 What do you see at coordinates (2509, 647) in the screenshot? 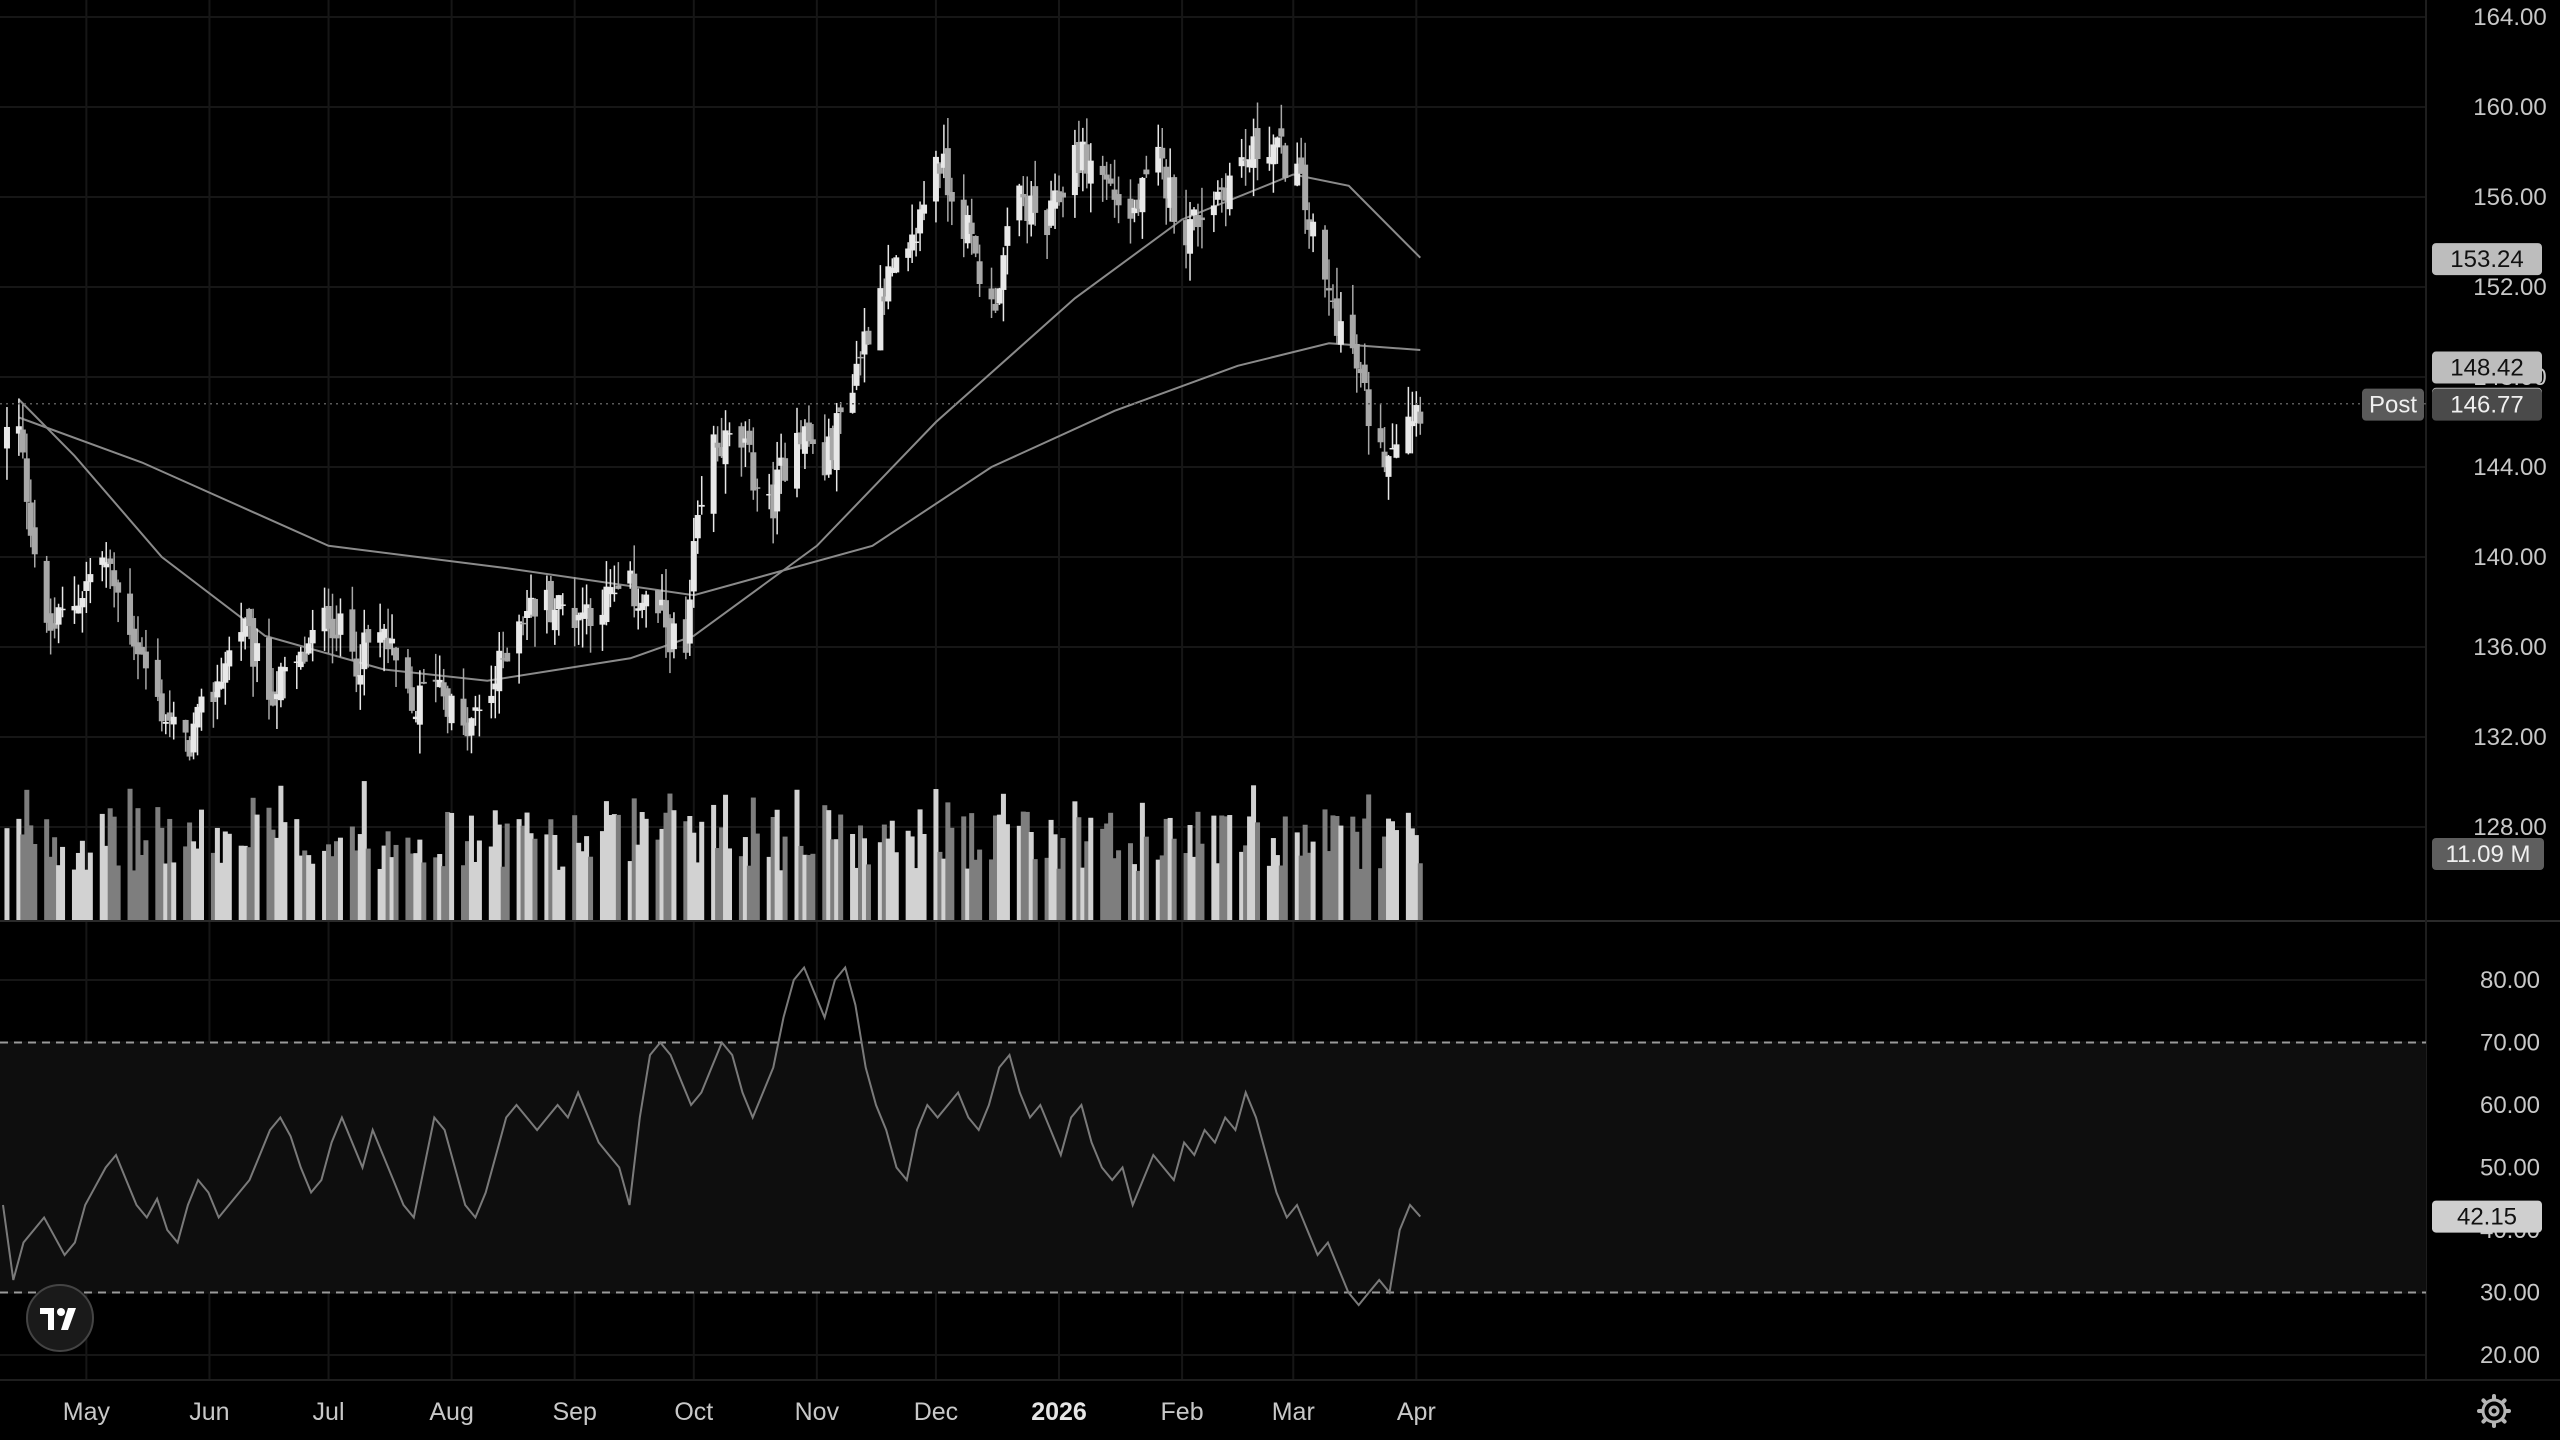
I see `price-tick-label: 136.00` at bounding box center [2509, 647].